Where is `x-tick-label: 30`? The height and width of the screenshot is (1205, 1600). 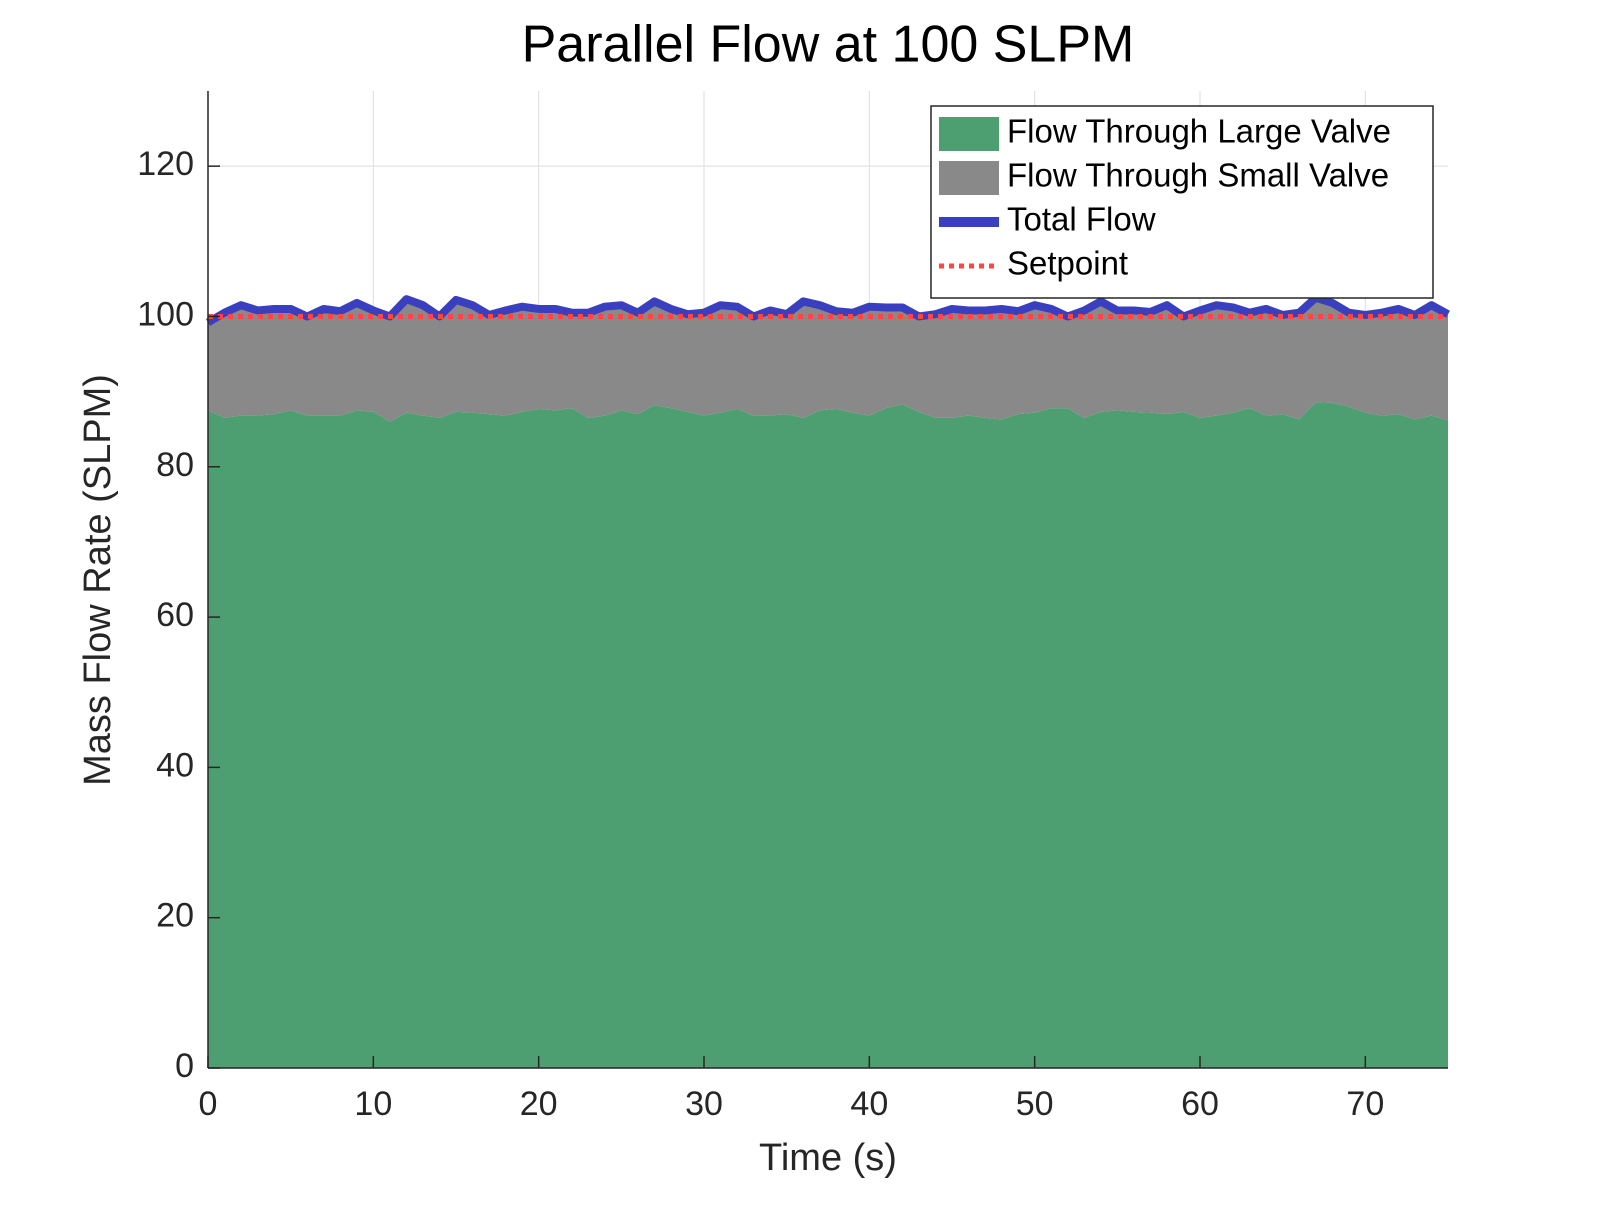 x-tick-label: 30 is located at coordinates (704, 1104).